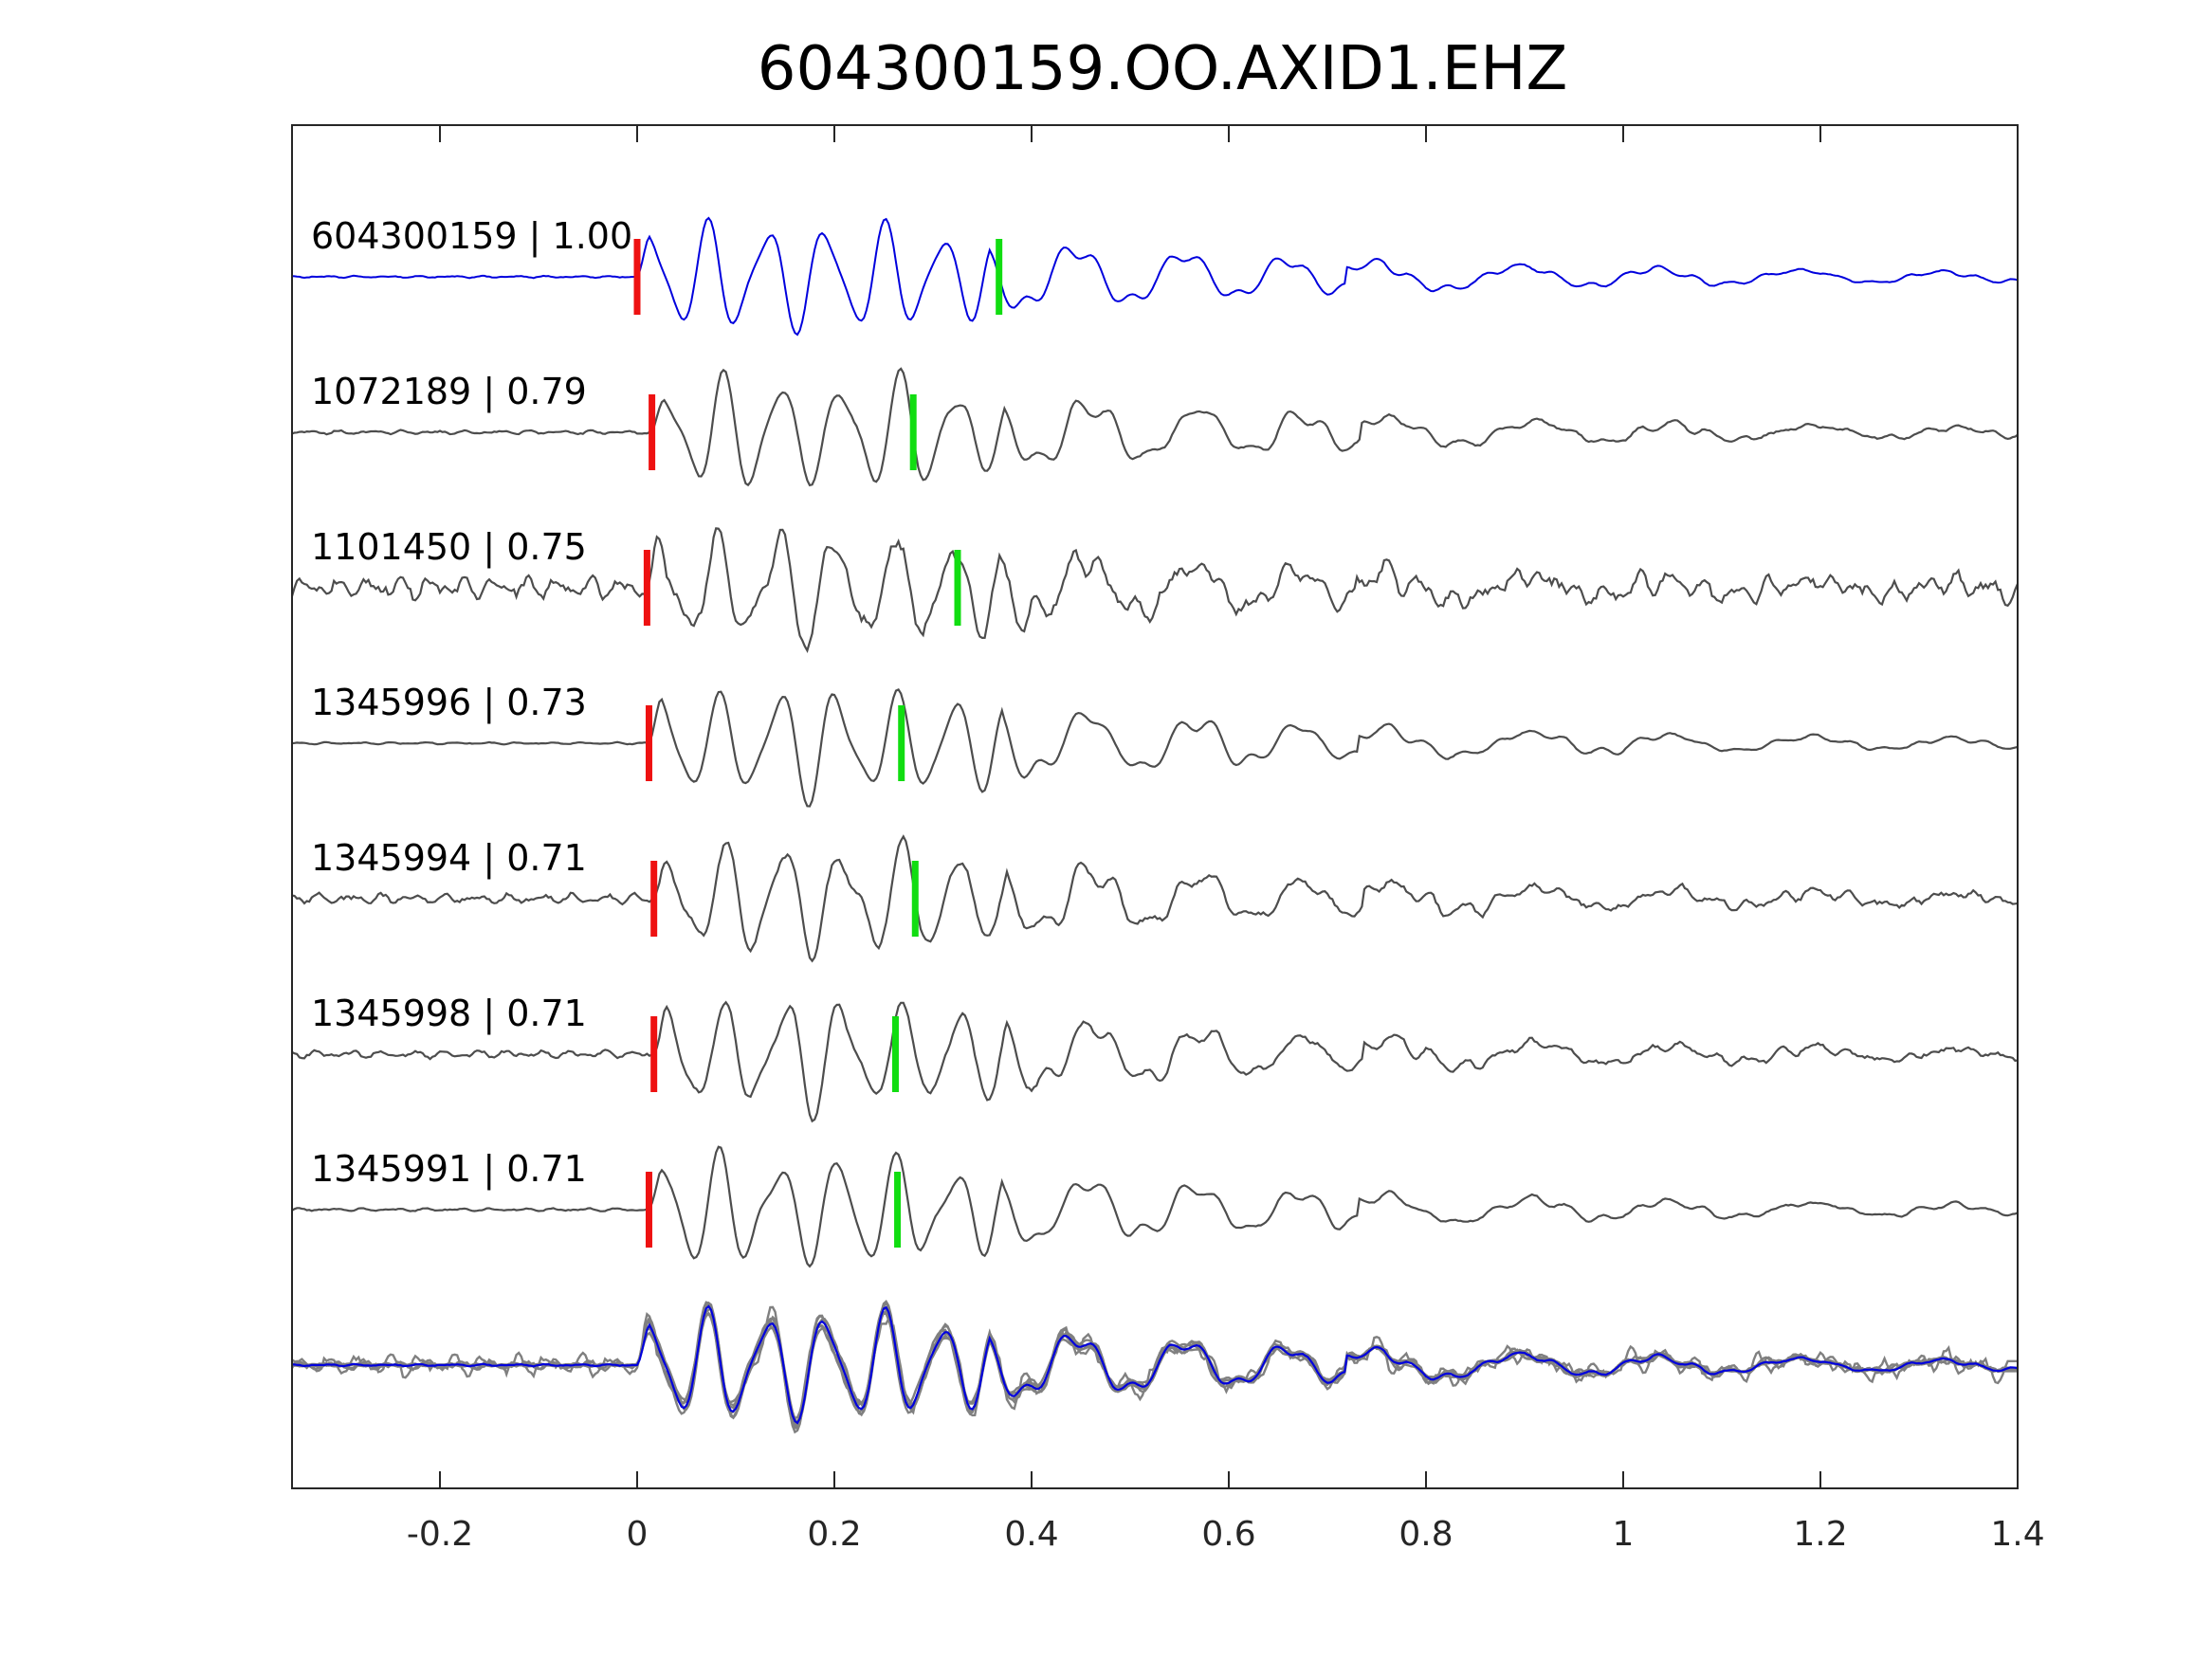  What do you see at coordinates (449, 858) in the screenshot?
I see `trace-label-1345994: 1345994 | 0.71` at bounding box center [449, 858].